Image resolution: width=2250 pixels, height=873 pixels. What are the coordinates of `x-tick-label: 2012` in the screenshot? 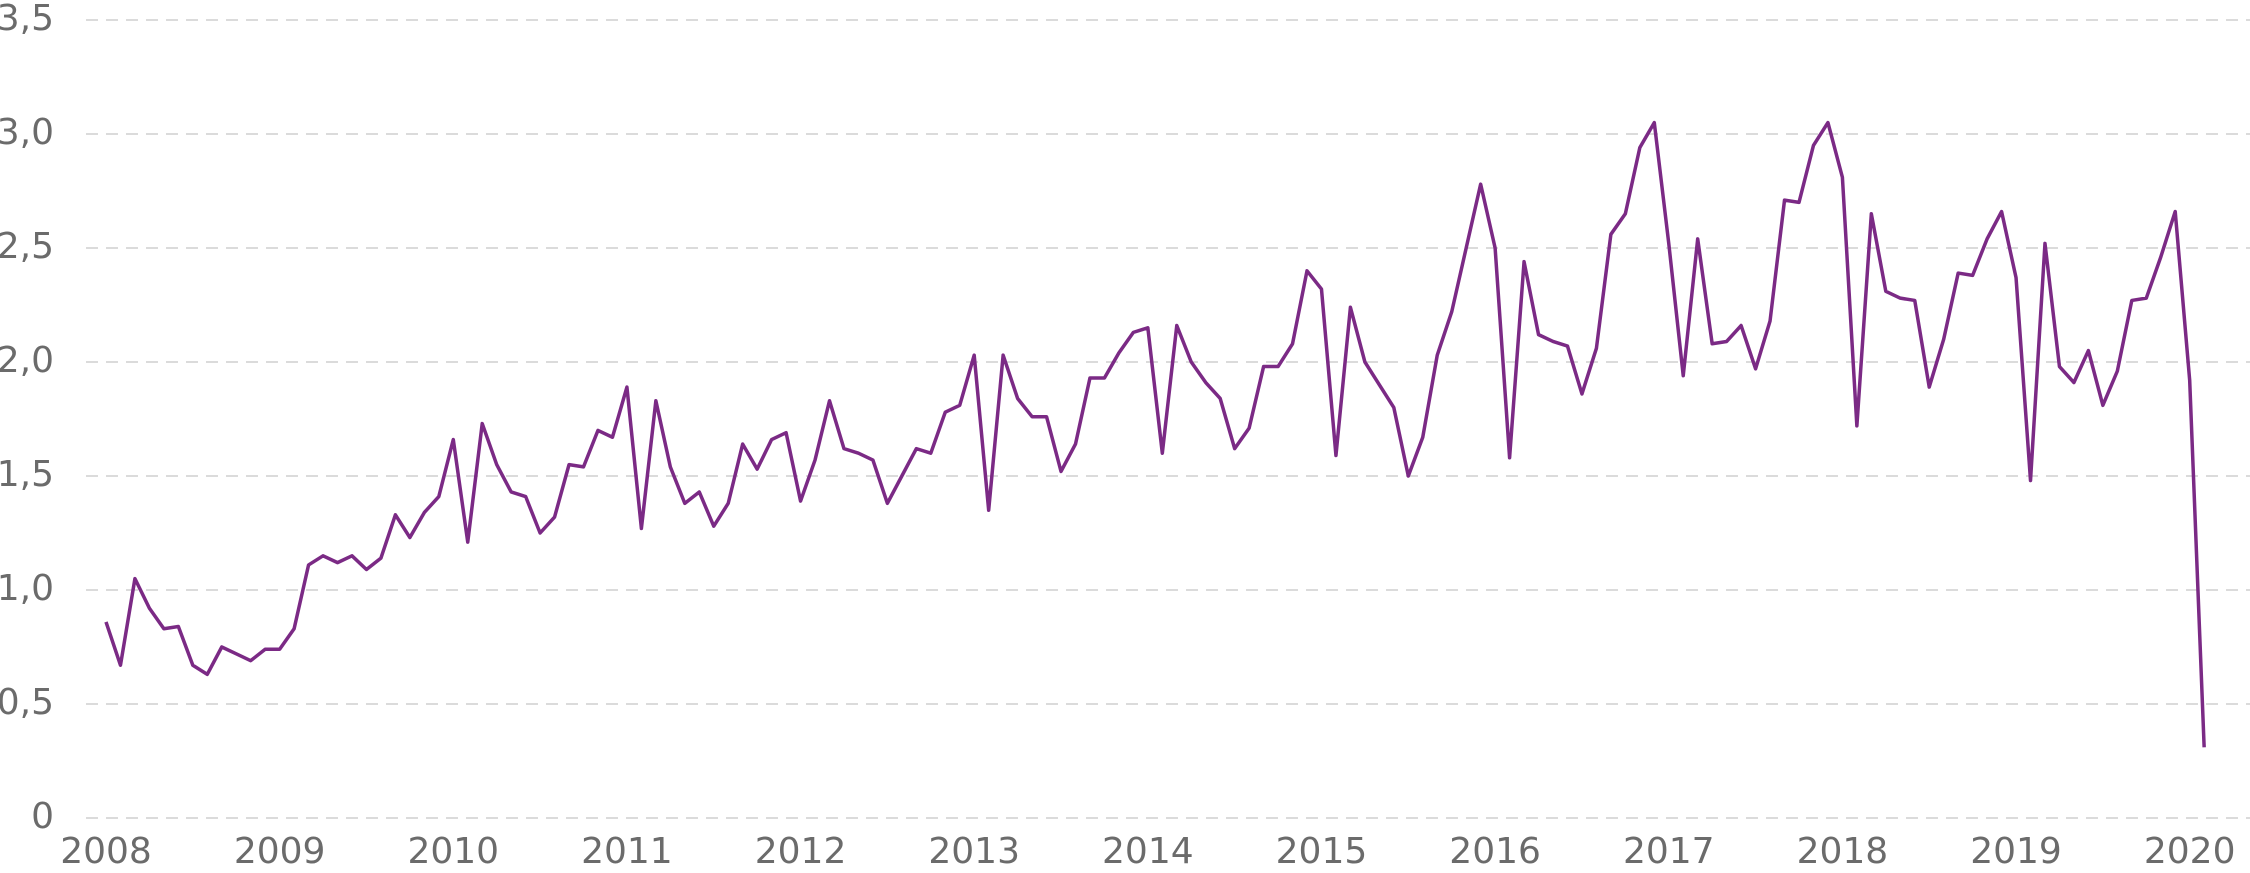 It's located at (801, 851).